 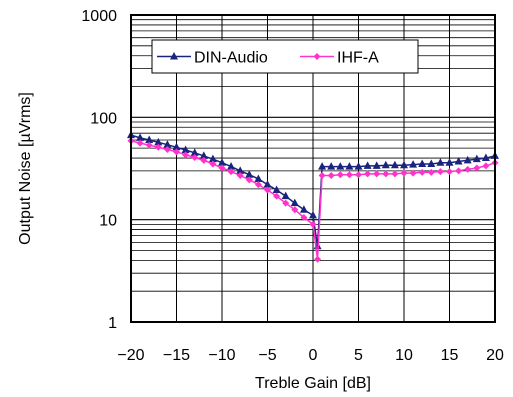 I want to click on x-tick-label: 5, so click(x=358, y=355).